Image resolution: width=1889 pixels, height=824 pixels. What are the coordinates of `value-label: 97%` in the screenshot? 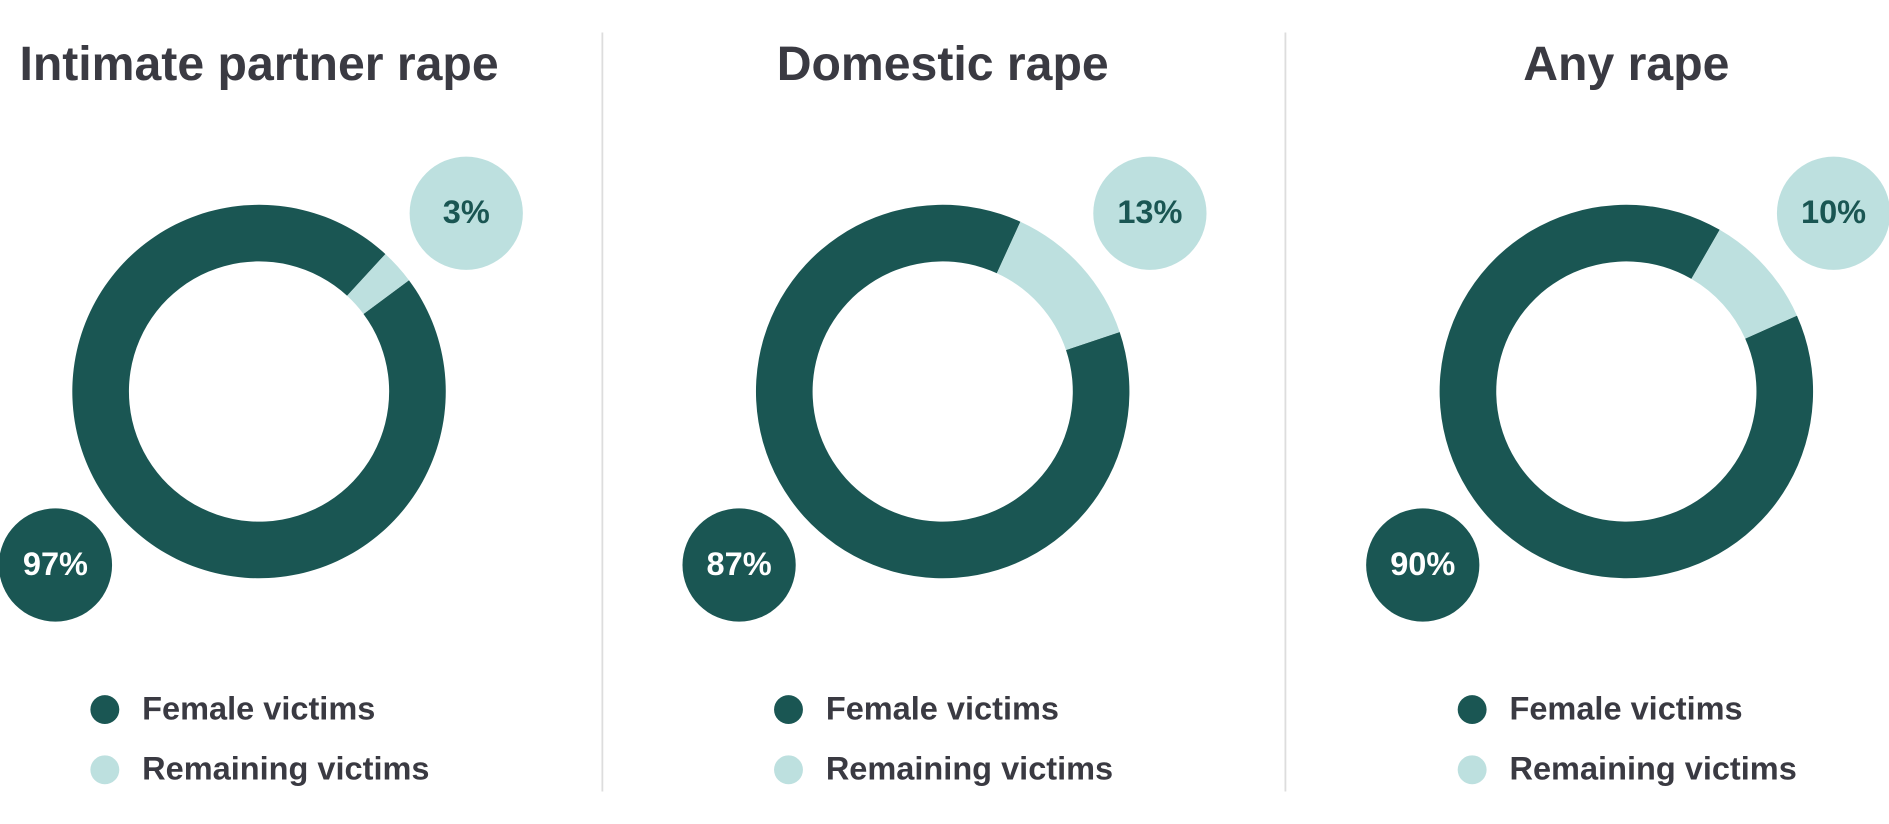 It's located at (55, 564).